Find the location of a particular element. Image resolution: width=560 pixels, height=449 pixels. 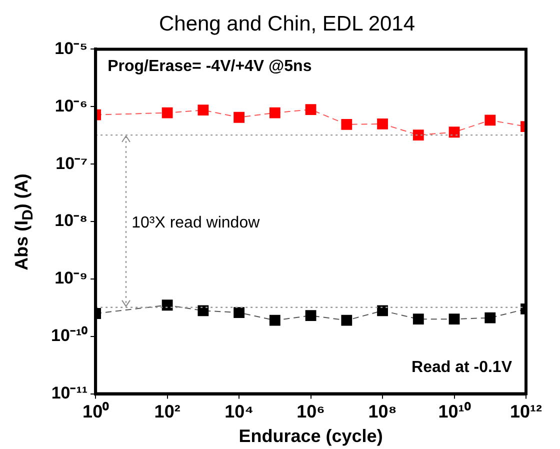

annotation: Read at -0.1V is located at coordinates (462, 367).